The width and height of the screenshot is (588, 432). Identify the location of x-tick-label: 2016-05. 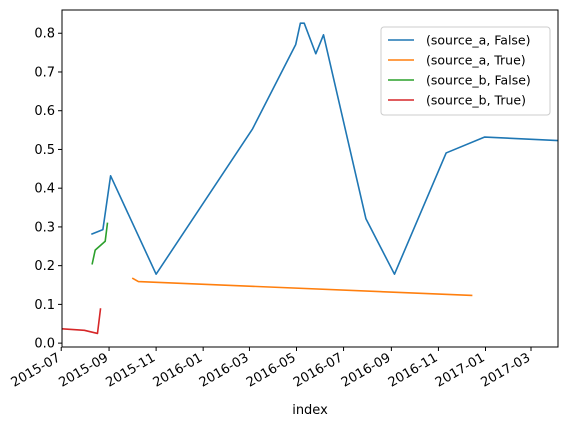
(271, 370).